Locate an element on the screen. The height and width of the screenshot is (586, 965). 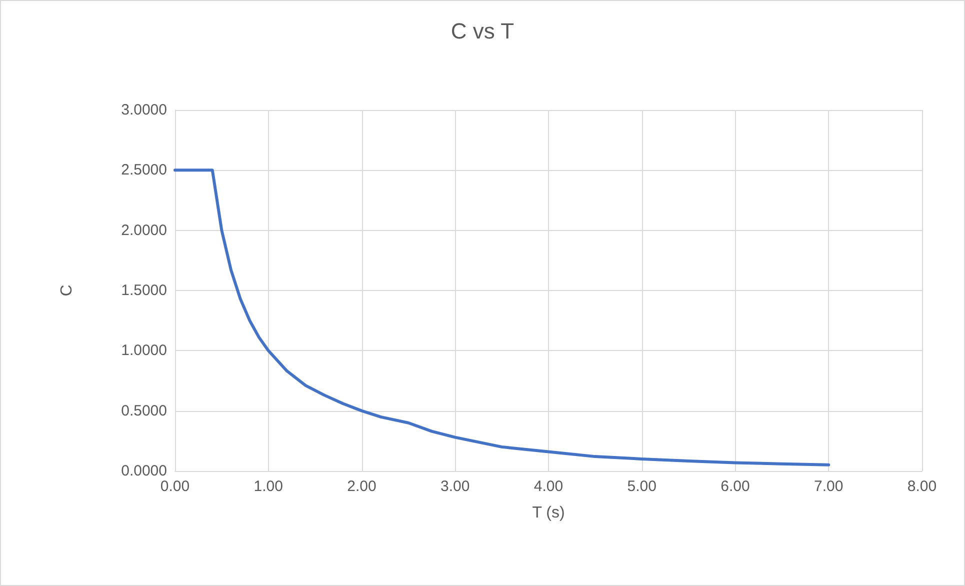
y-tick-label: 2.5000 is located at coordinates (144, 170).